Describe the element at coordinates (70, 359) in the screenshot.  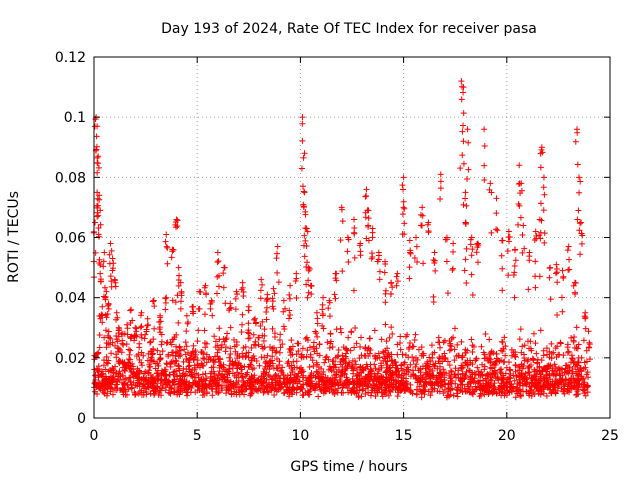
I see `y-tick-label: 0.02` at that location.